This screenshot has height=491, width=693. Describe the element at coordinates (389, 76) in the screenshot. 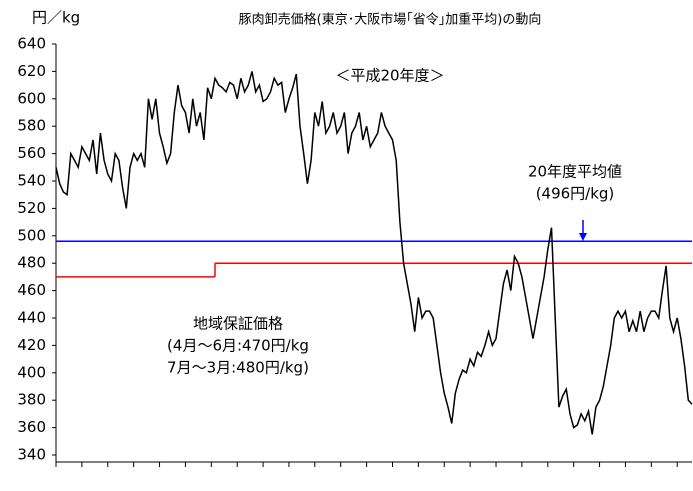

I see `subtitle: ＜平成20年度＞` at that location.